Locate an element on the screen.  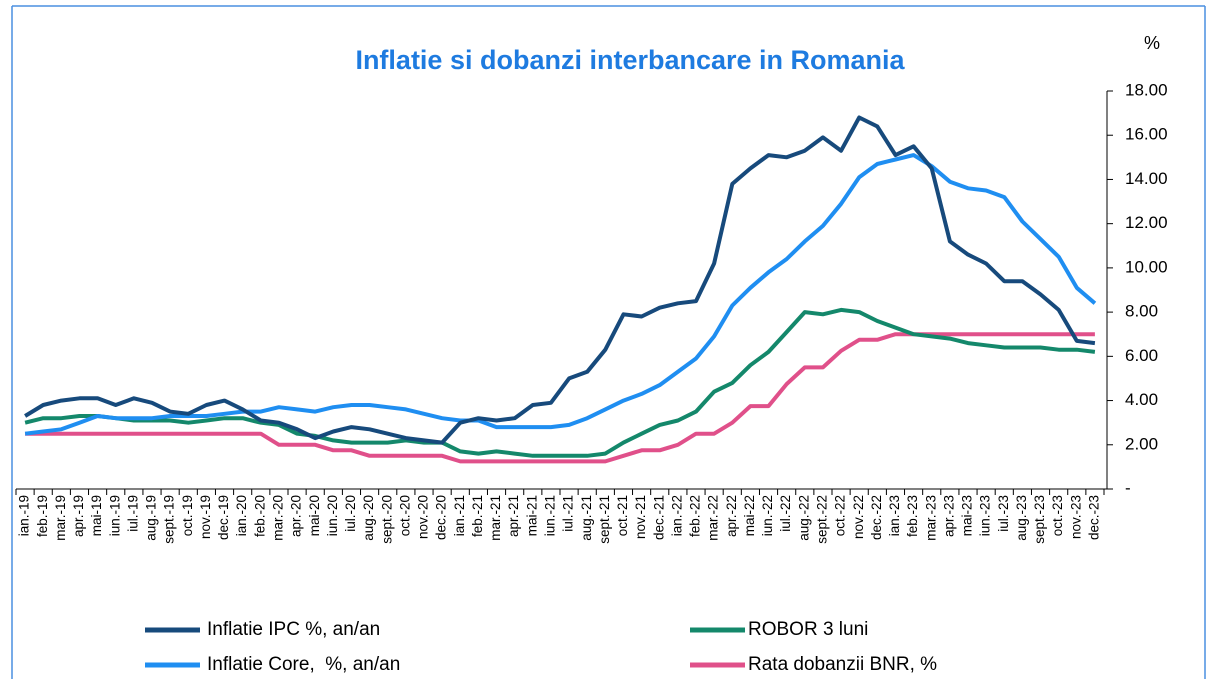
x-tick-label: dec.-21 is located at coordinates (658, 517).